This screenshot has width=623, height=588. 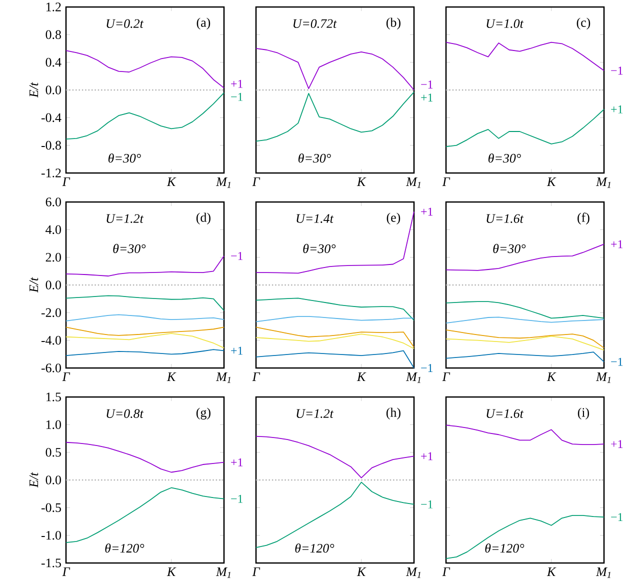 What do you see at coordinates (54, 62) in the screenshot?
I see `y-tick-label: 0.4` at bounding box center [54, 62].